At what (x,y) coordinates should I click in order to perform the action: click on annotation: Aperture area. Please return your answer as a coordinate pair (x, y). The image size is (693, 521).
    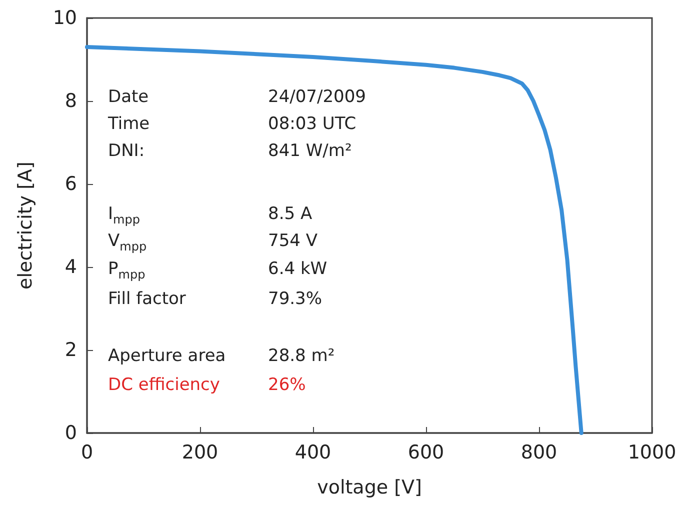
    Looking at the image, I should click on (167, 356).